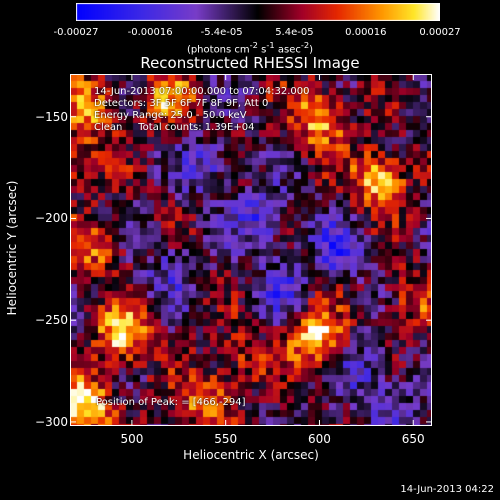  What do you see at coordinates (171, 402) in the screenshot?
I see `annotation-peak: Position of Peak: = [466,-294]` at bounding box center [171, 402].